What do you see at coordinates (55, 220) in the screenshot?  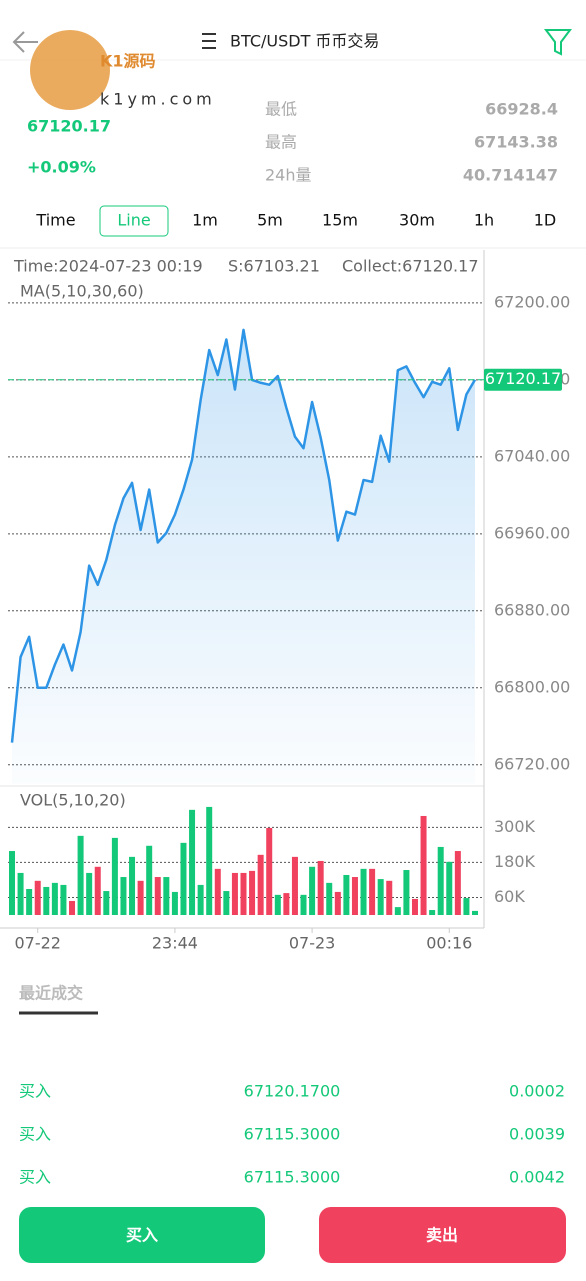 I see `interval-tab: Time` at bounding box center [55, 220].